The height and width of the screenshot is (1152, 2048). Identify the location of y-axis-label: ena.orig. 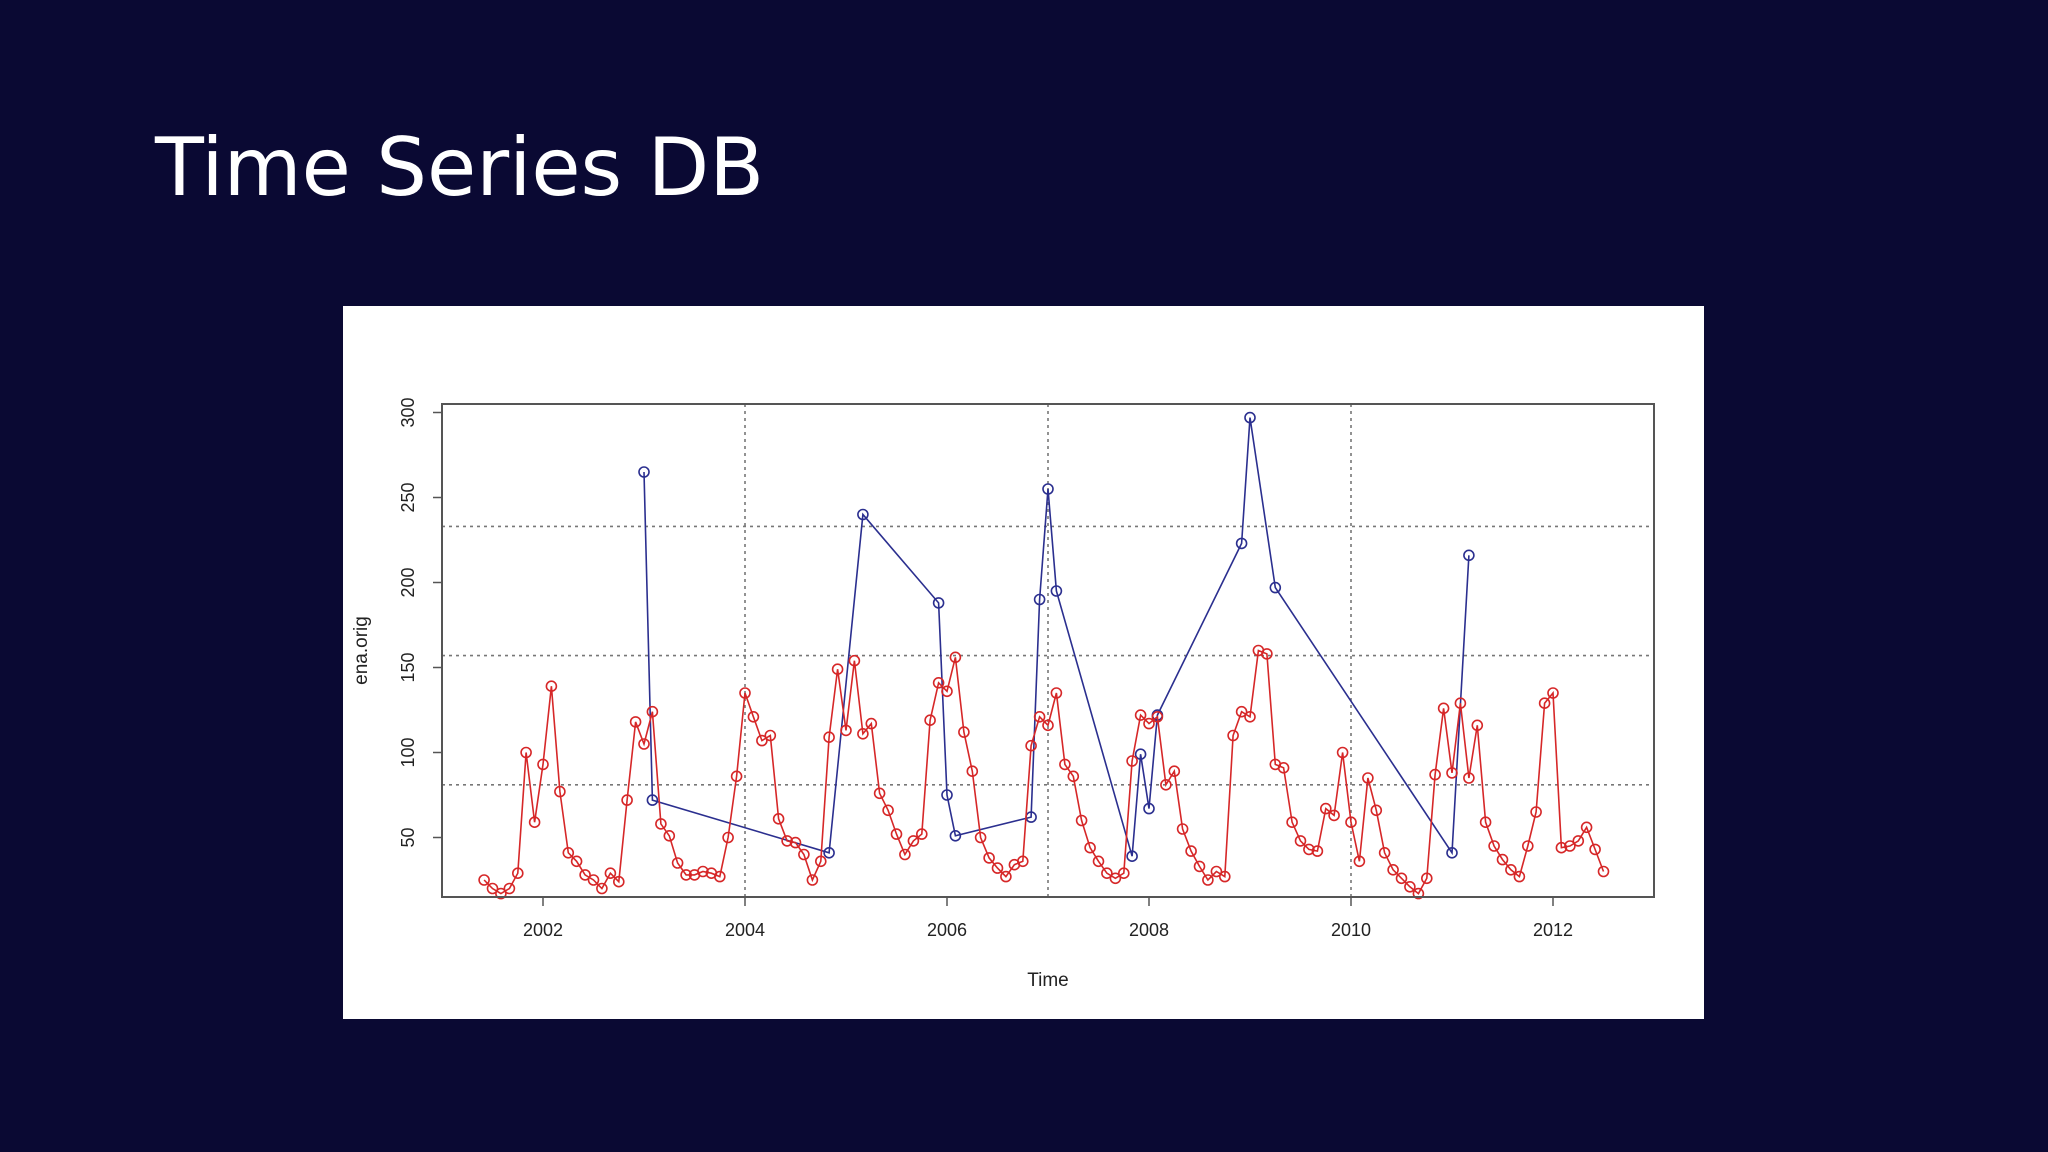
(361, 650).